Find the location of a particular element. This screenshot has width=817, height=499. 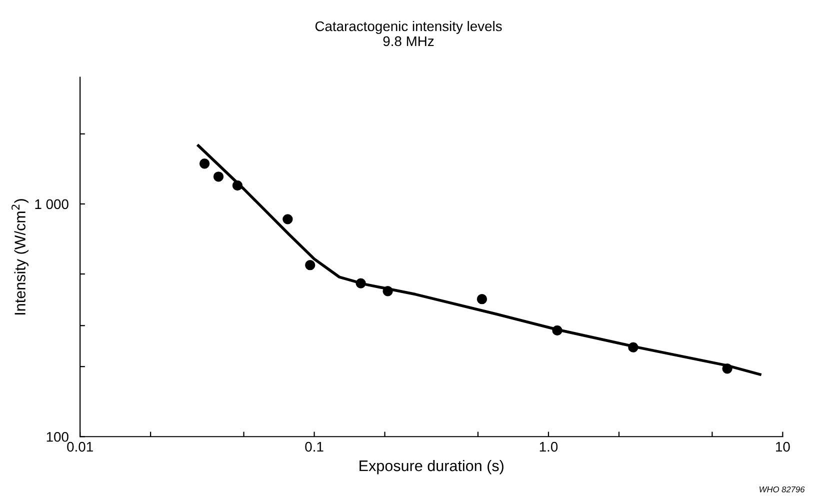

x-axis-title: Exposure duration (s) is located at coordinates (432, 467).